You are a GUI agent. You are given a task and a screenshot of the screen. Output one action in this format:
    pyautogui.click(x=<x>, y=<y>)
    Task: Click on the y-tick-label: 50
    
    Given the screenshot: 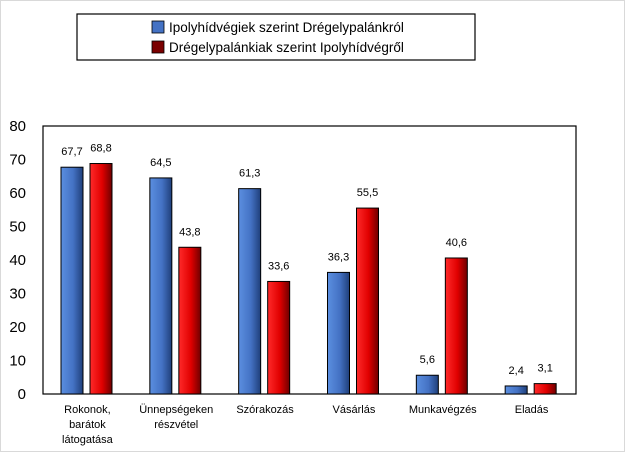 What is the action you would take?
    pyautogui.click(x=17, y=227)
    